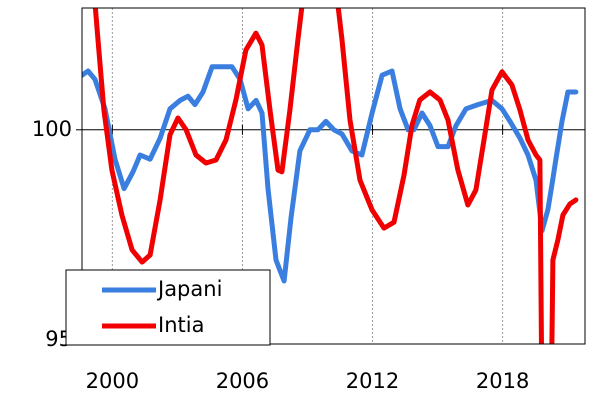 This screenshot has height=400, width=596. I want to click on legend-box, so click(168, 307).